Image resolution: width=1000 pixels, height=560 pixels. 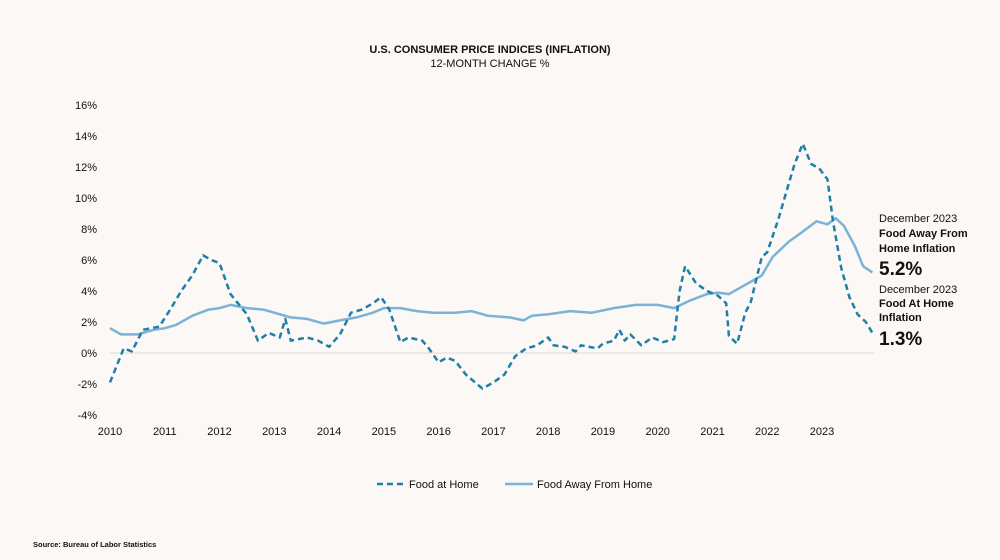 What do you see at coordinates (89, 230) in the screenshot?
I see `y-tick-label: 8%` at bounding box center [89, 230].